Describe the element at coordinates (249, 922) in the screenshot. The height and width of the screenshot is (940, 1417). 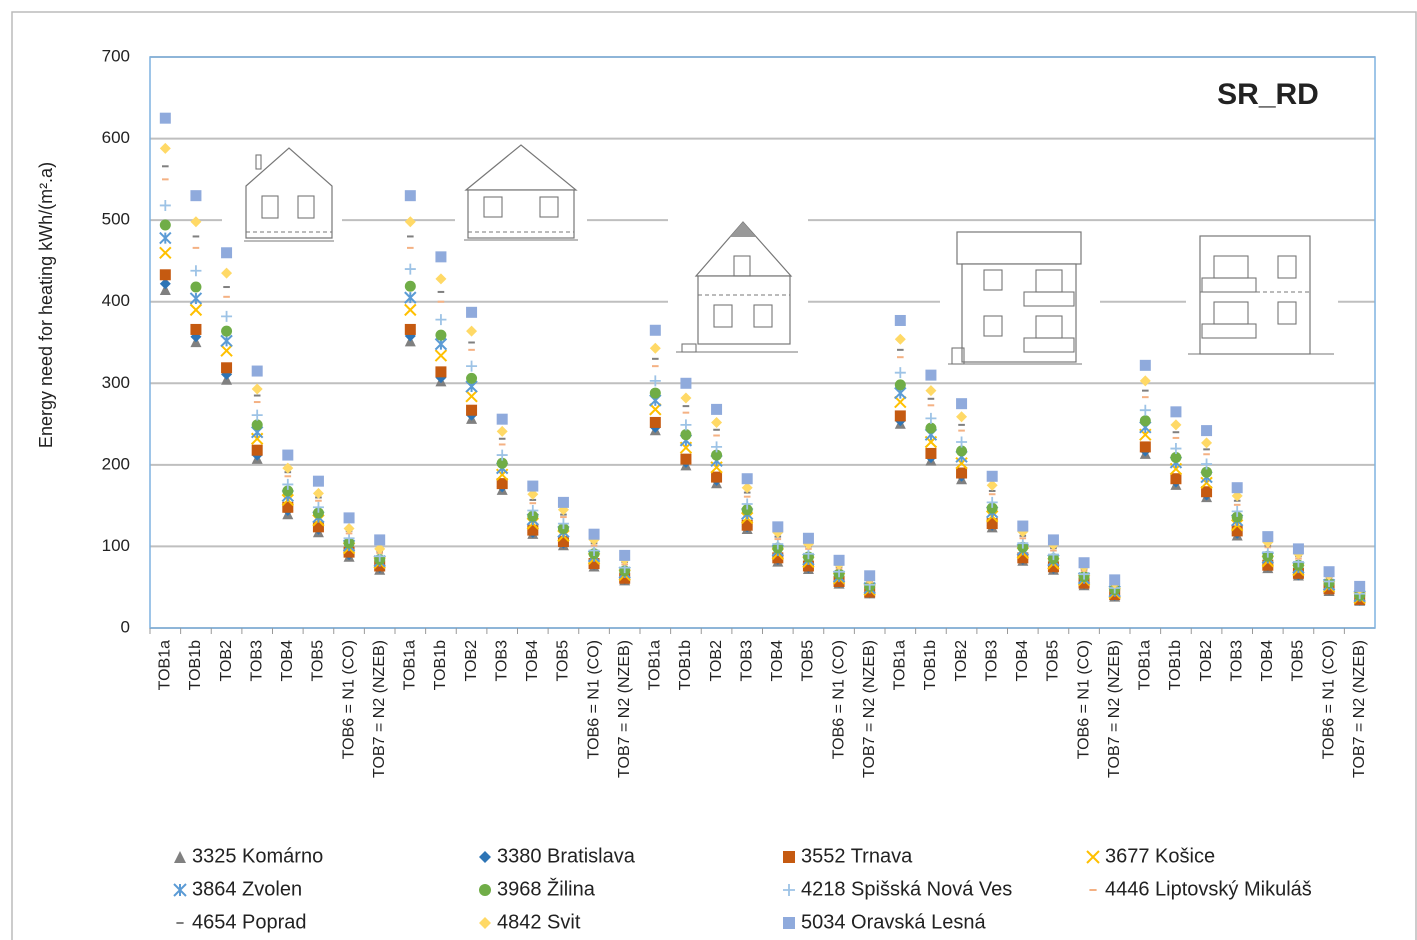
I see `legend-label: 4654 Poprad` at that location.